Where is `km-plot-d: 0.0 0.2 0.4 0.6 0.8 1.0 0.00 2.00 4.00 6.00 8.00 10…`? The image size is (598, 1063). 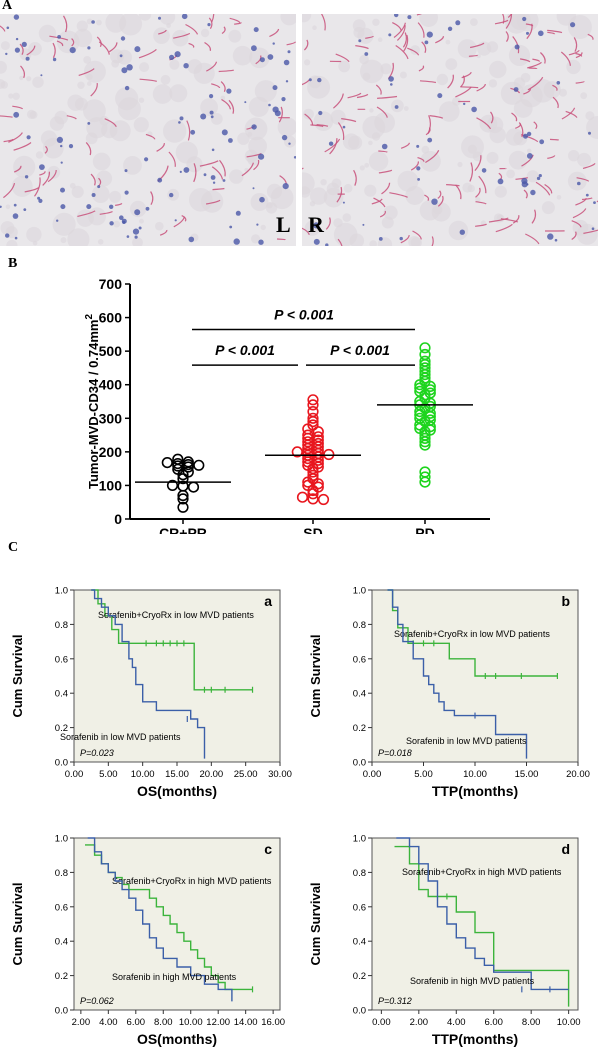 km-plot-d: 0.0 0.2 0.4 0.6 0.8 1.0 0.00 2.00 4.00 6.00 8.00 10… is located at coordinates (444, 941).